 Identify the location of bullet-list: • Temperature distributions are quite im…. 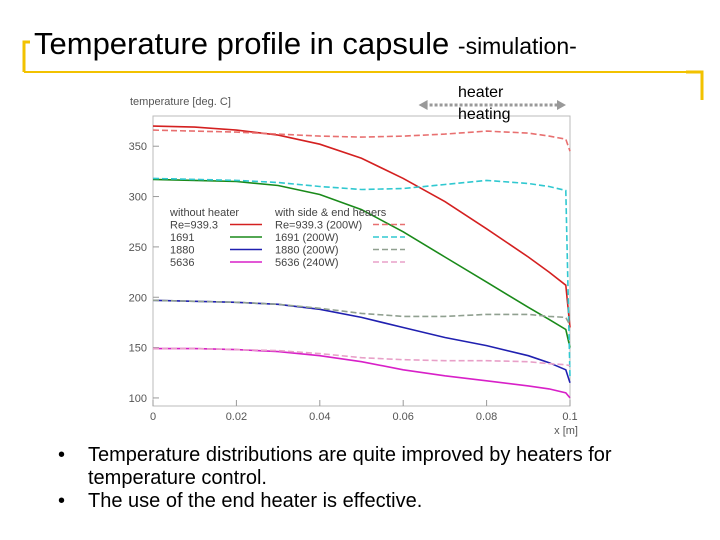
(383, 478).